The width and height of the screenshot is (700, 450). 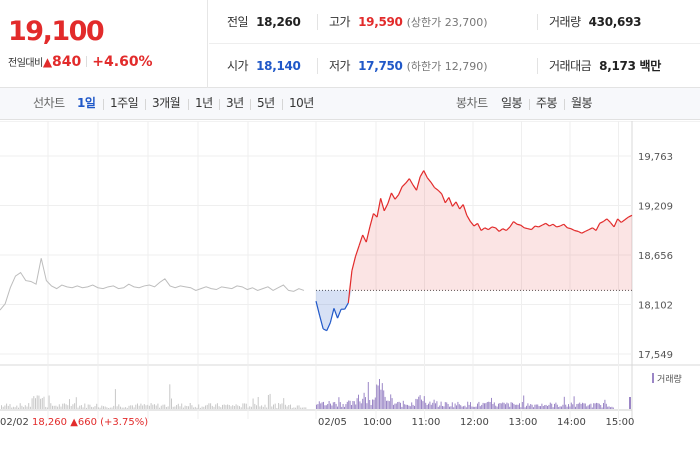 What do you see at coordinates (630, 66) in the screenshot?
I see `stat-value: 8,173 백만` at bounding box center [630, 66].